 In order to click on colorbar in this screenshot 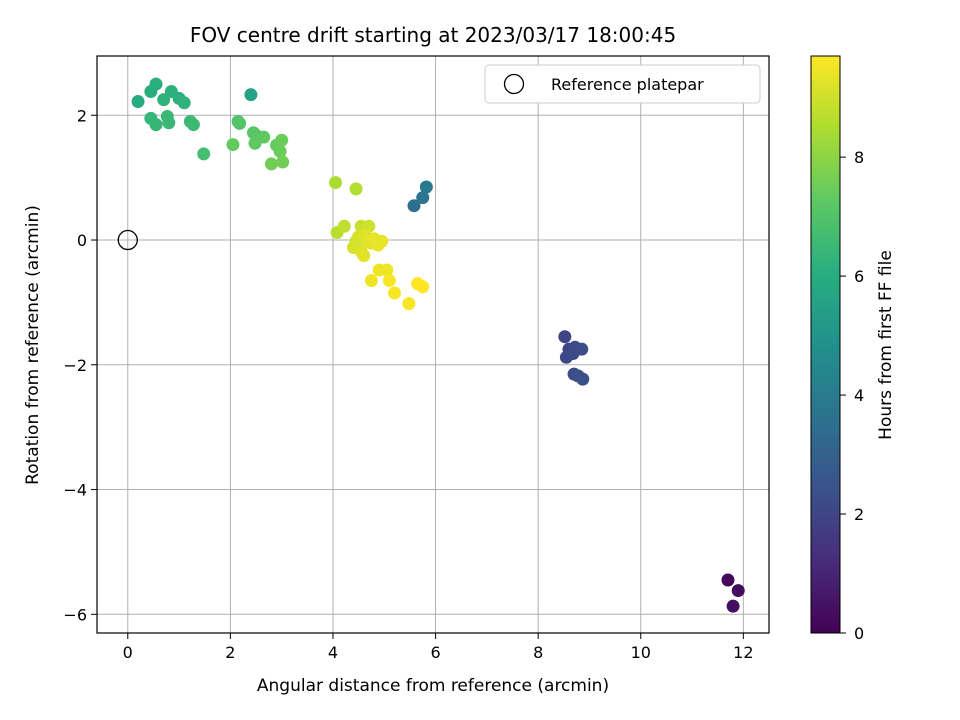, I will do `click(825, 344)`.